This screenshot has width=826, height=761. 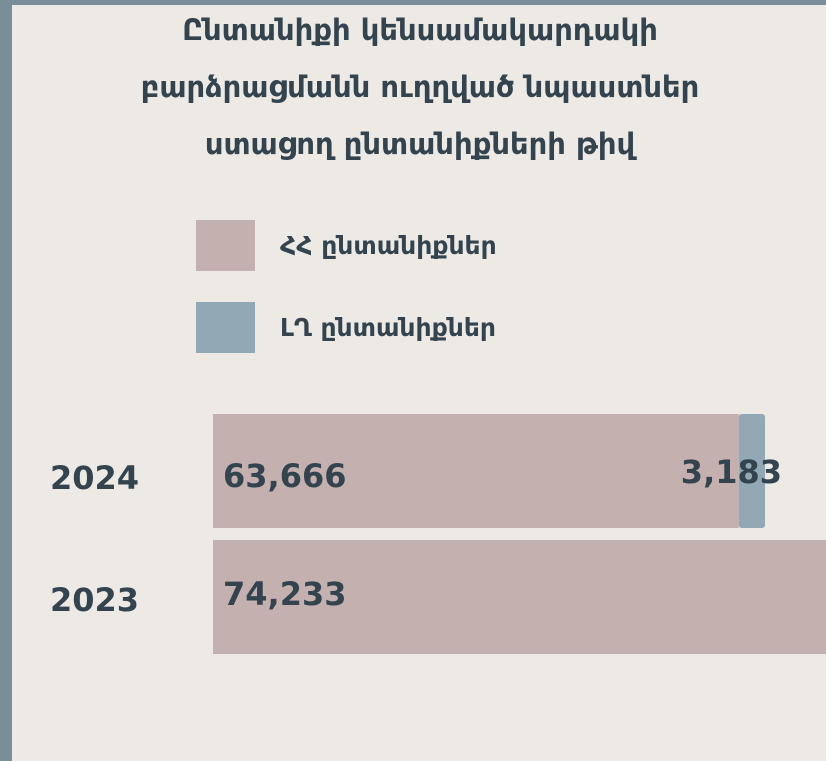 I want to click on category-label: 2023, so click(x=94, y=600).